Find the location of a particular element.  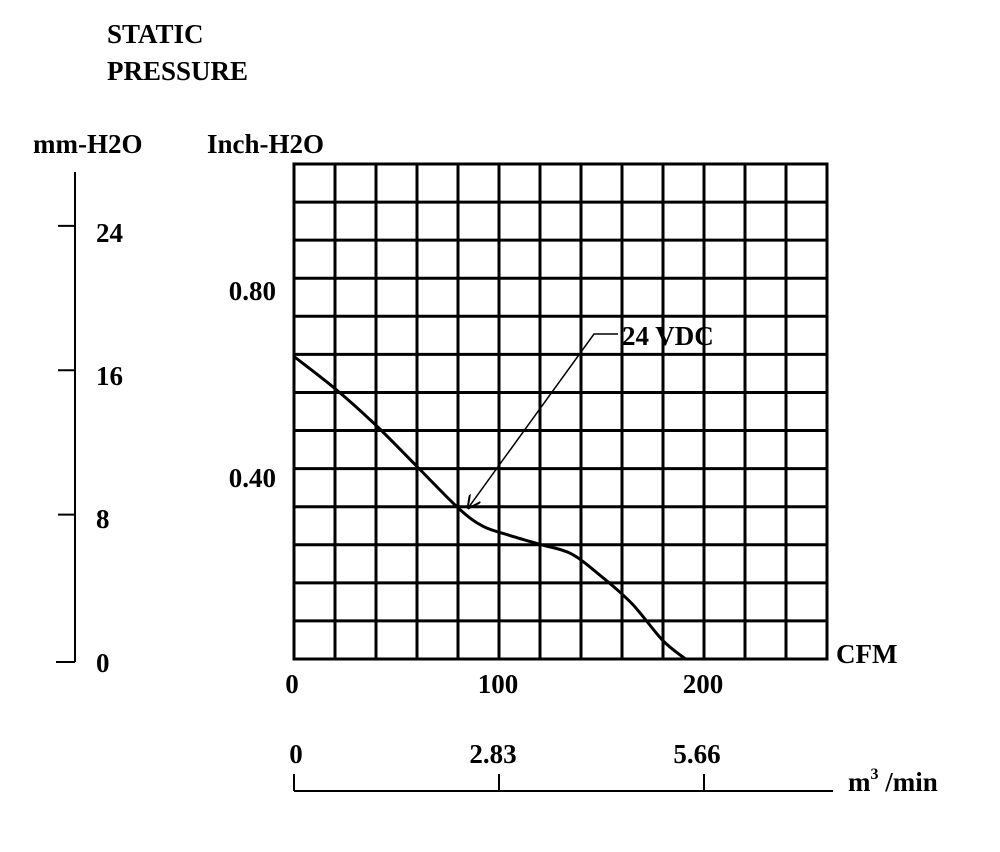

bottom-axis-label: m3 /min is located at coordinates (893, 781).